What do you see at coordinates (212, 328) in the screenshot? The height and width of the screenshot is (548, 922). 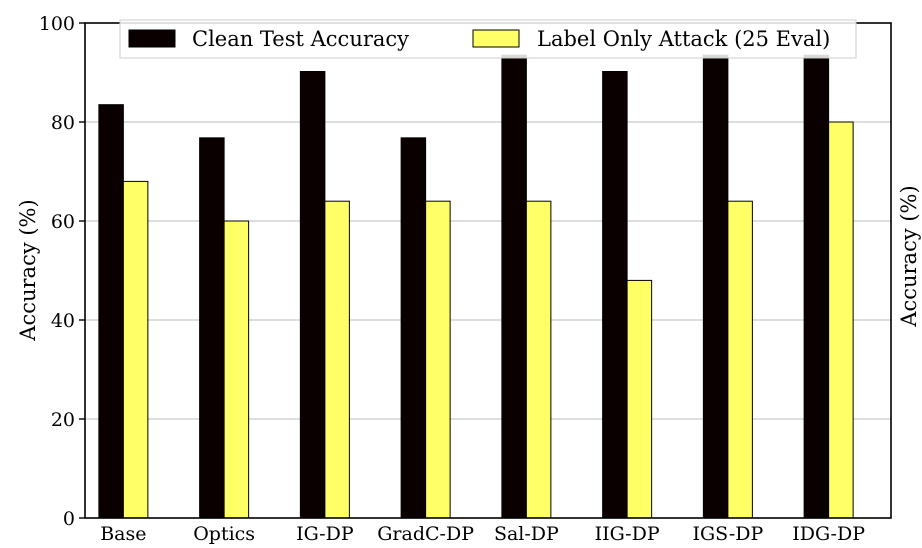 I see `bar-clean-optics` at bounding box center [212, 328].